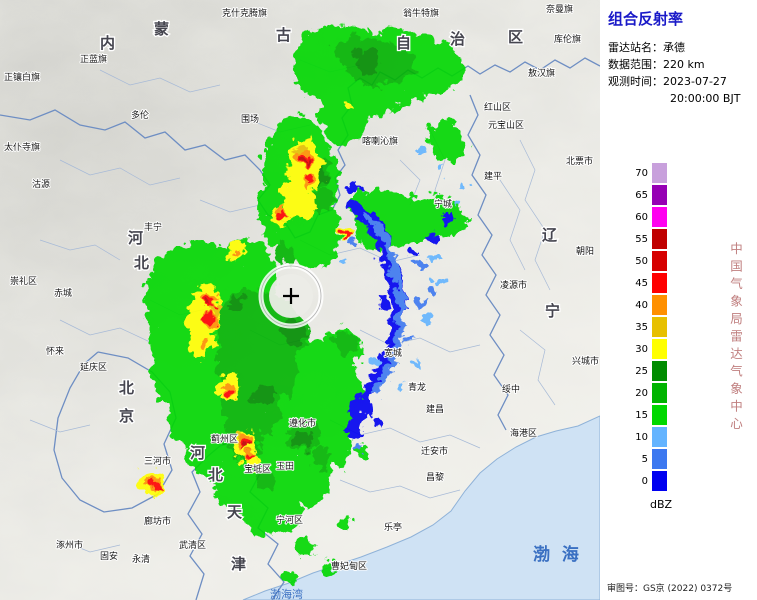  Describe the element at coordinates (192, 545) in the screenshot. I see `map-label: 武清区` at that location.